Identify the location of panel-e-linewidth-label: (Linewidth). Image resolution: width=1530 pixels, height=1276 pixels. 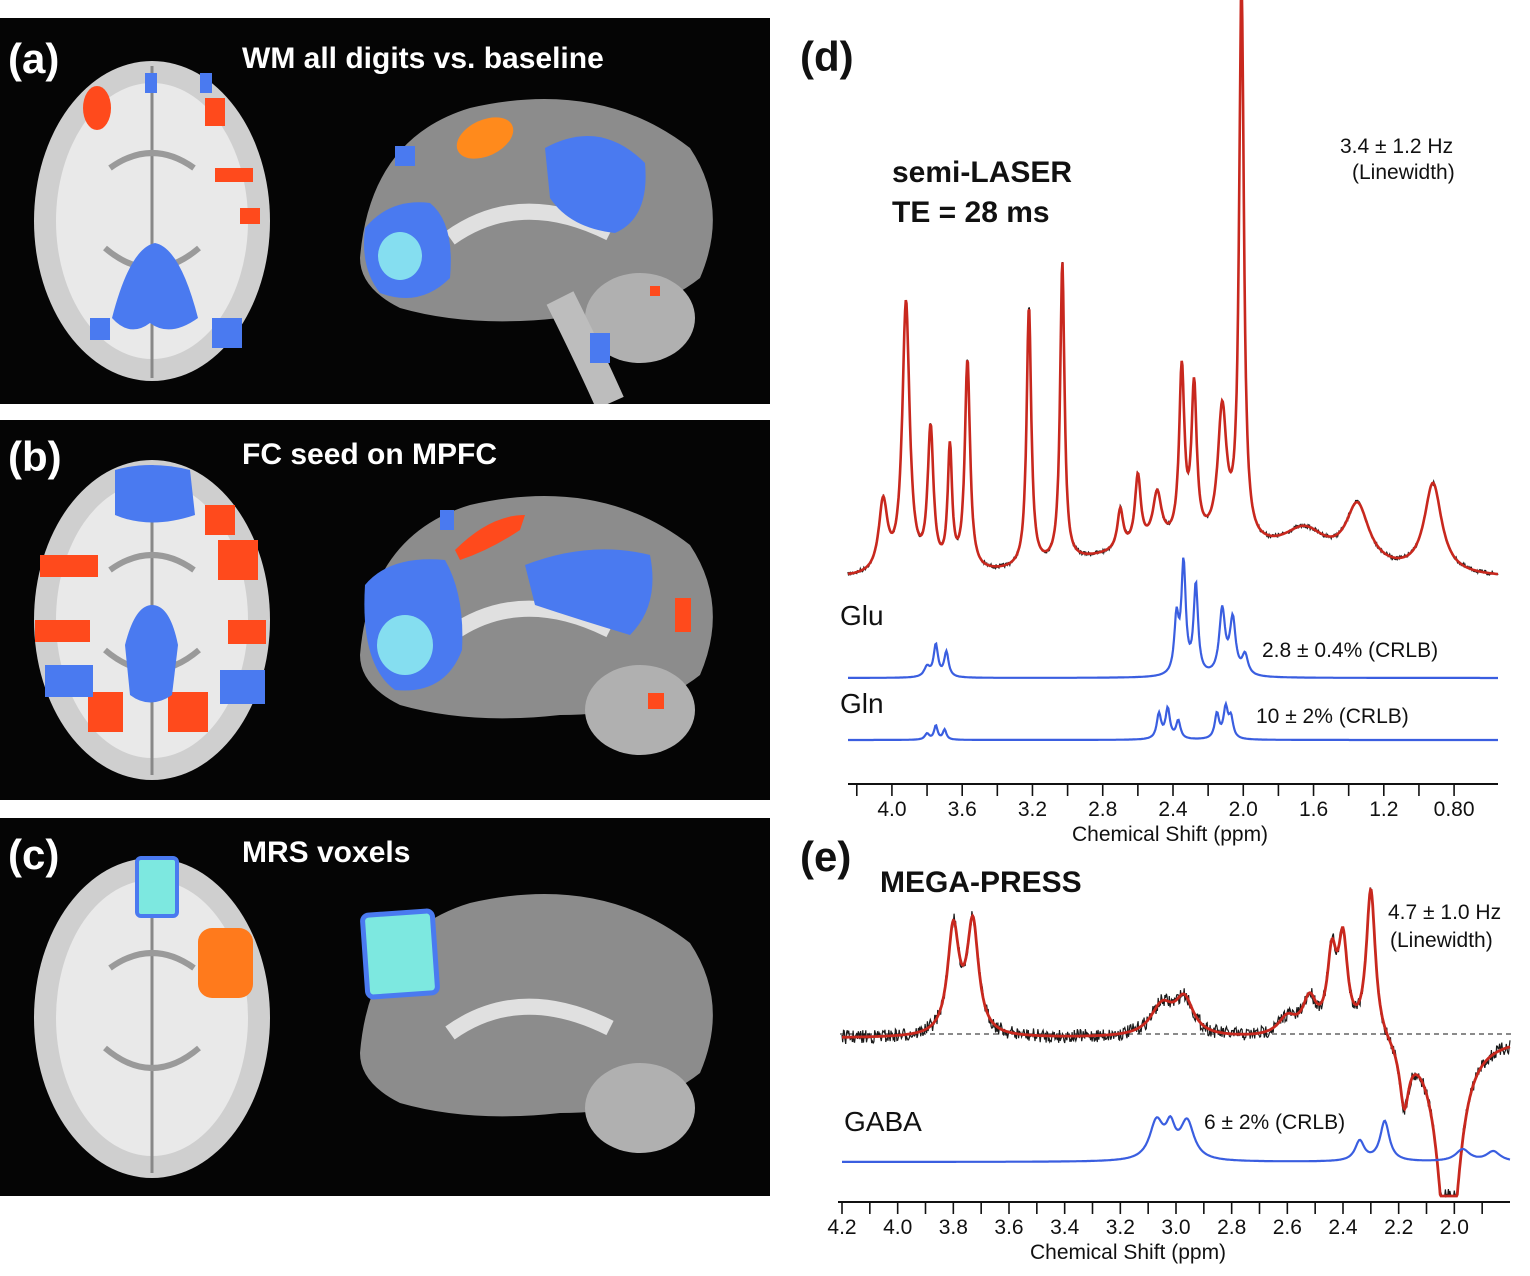
(1441, 940).